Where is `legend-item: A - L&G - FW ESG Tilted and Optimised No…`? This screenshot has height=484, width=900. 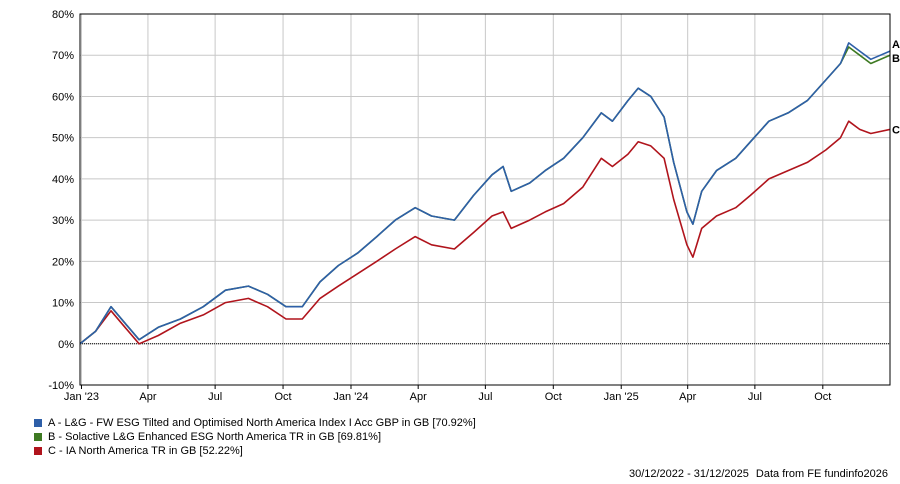 legend-item: A - L&G - FW ESG Tilted and Optimised No… is located at coordinates (255, 423).